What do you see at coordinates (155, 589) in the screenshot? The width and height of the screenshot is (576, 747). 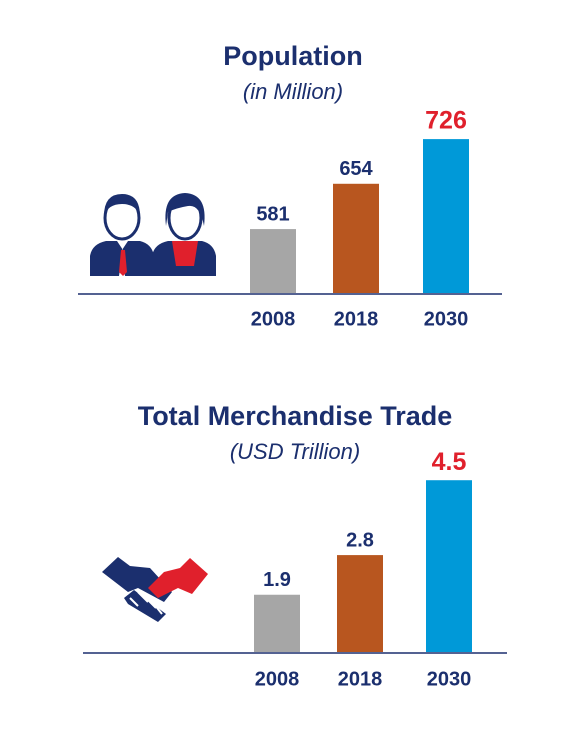 I see `handshake-icon` at bounding box center [155, 589].